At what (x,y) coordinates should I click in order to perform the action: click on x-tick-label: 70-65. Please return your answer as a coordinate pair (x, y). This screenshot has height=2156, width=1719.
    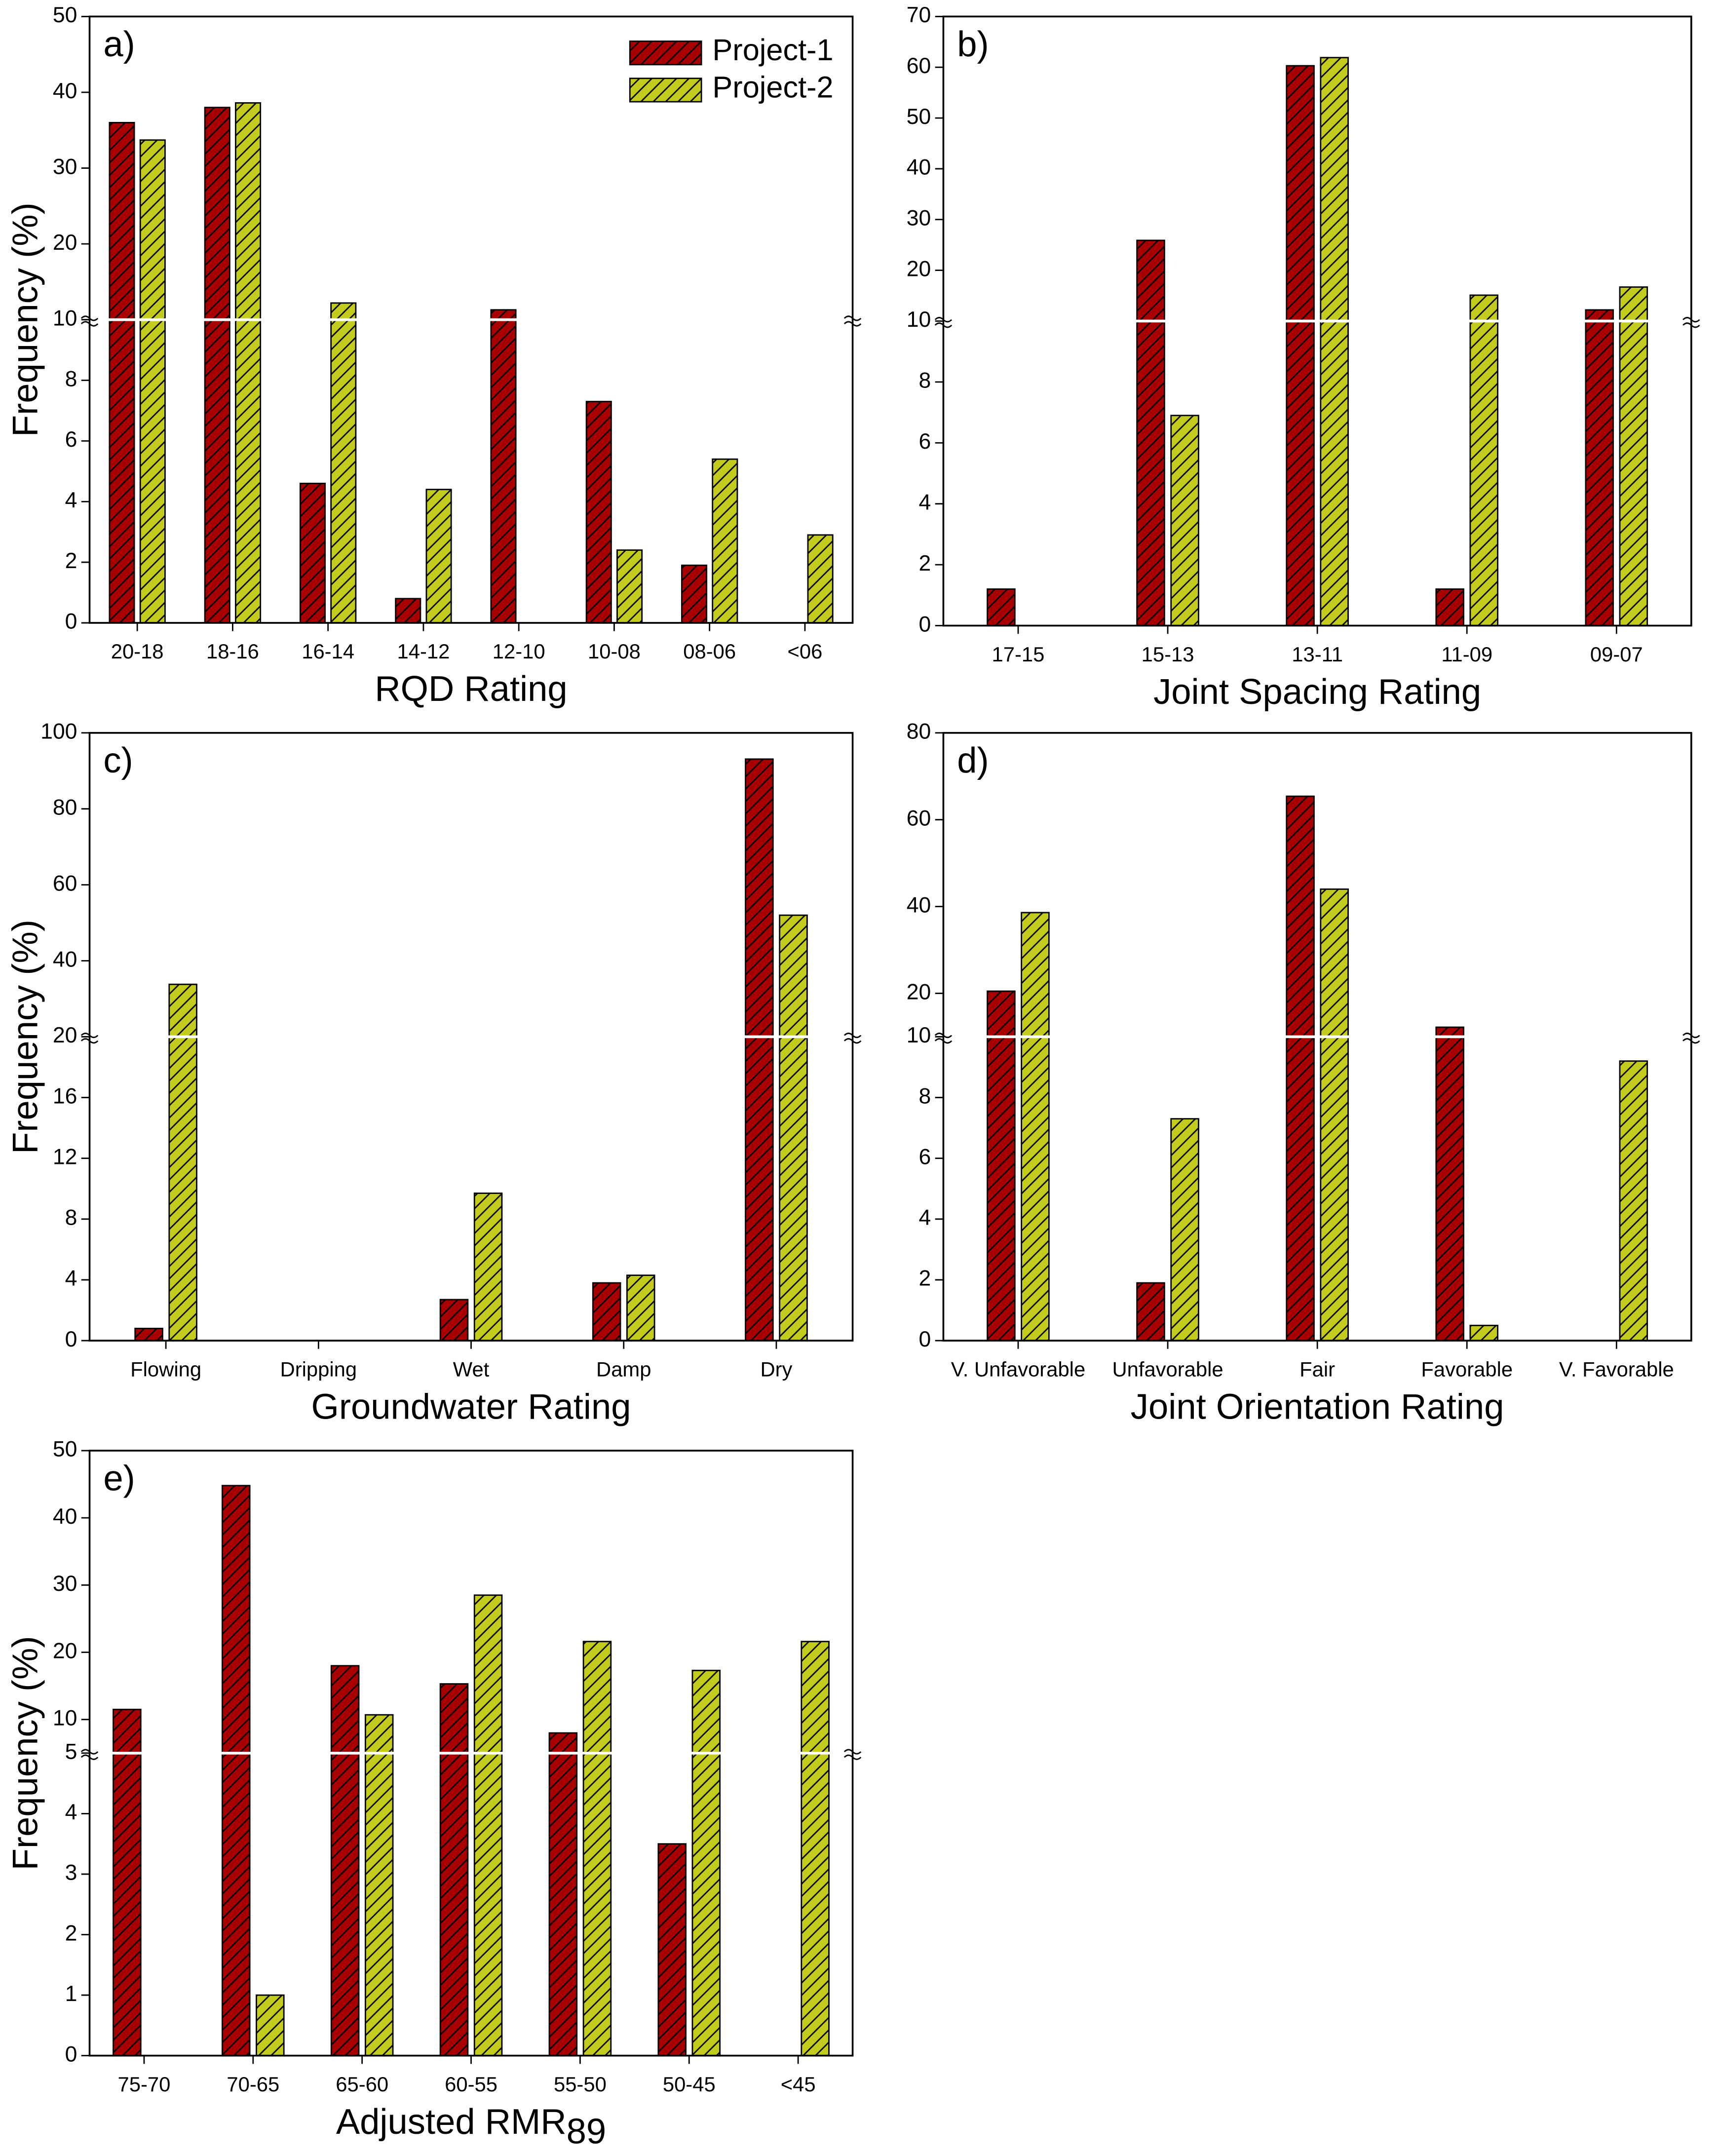
    Looking at the image, I should click on (253, 2084).